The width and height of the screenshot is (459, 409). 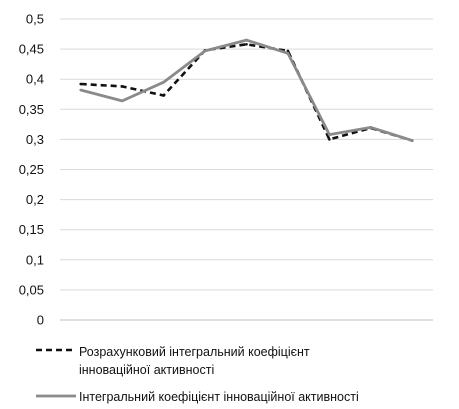 What do you see at coordinates (40, 320) in the screenshot?
I see `y-tick-label: 0` at bounding box center [40, 320].